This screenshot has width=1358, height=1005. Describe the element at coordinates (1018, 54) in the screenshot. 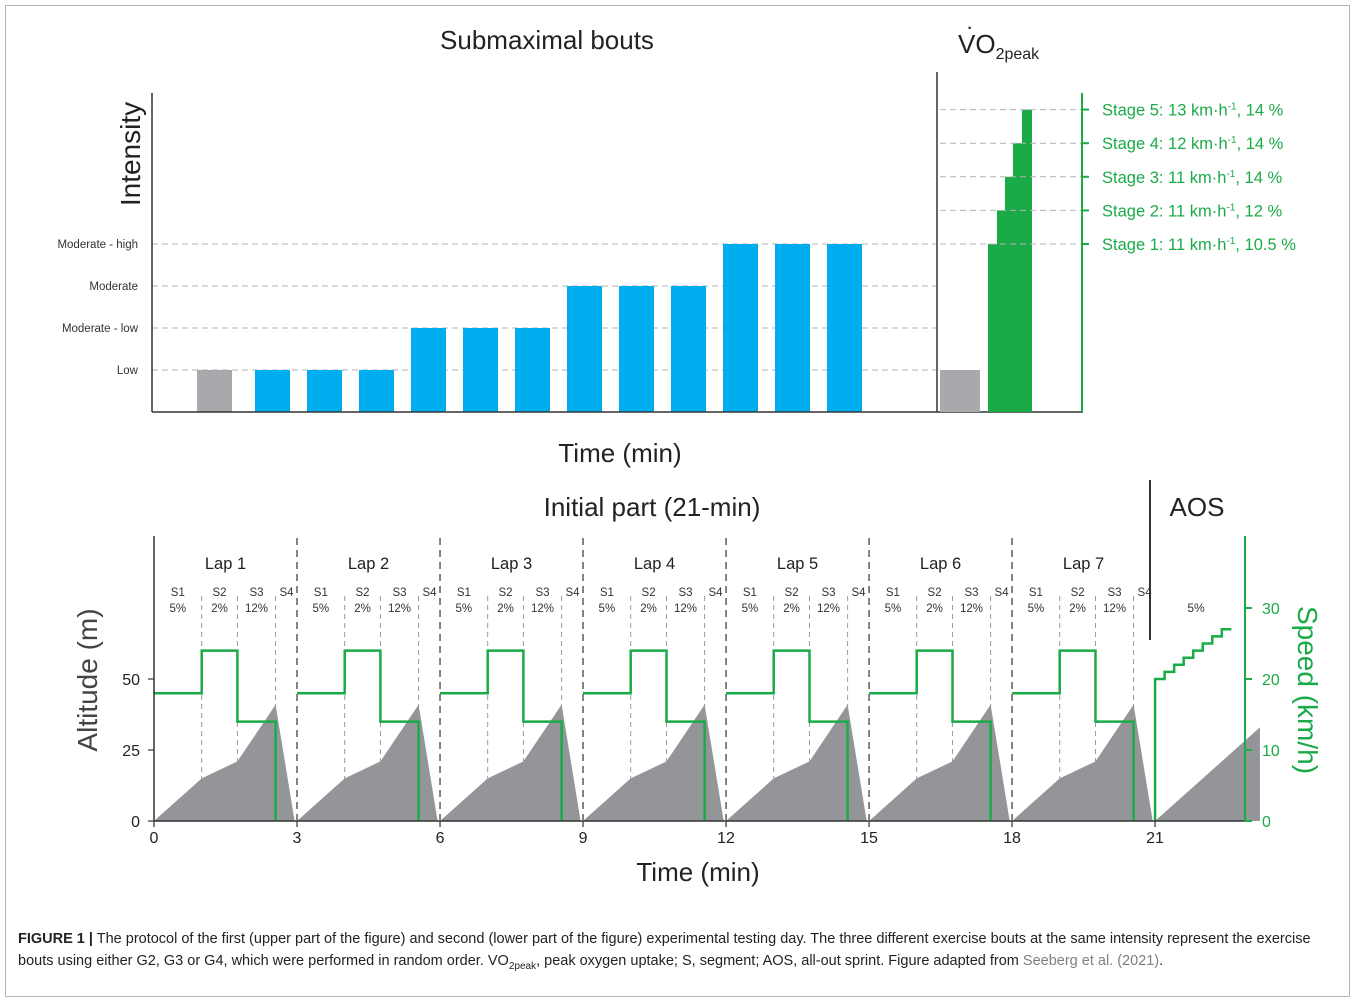

I see `vo2peak-title-sub: 2peak` at that location.